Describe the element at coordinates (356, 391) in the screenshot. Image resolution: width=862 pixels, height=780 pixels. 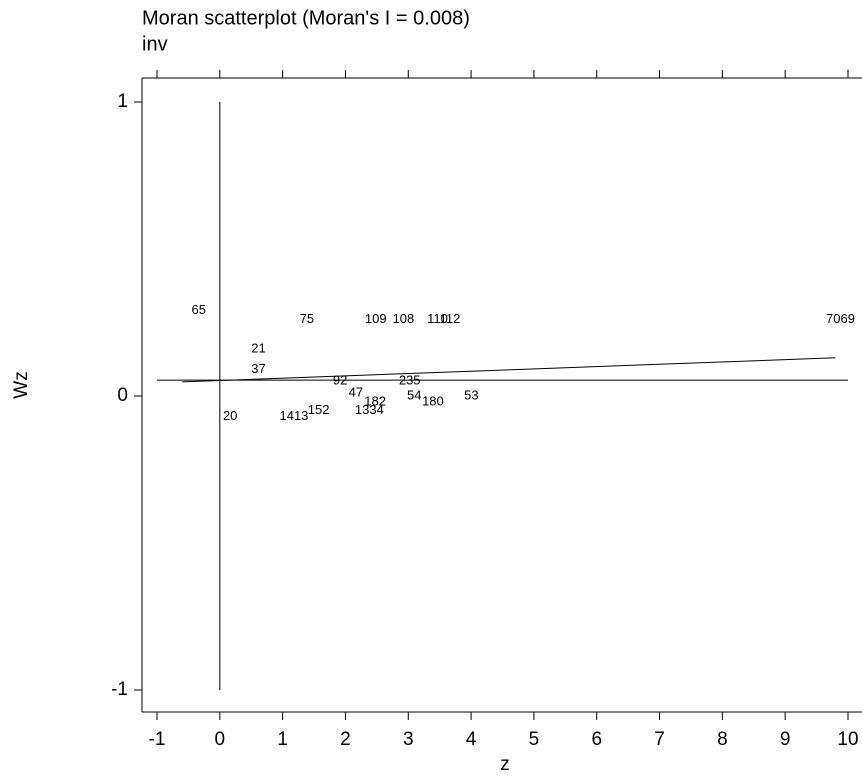
I see `point-label: 47` at that location.